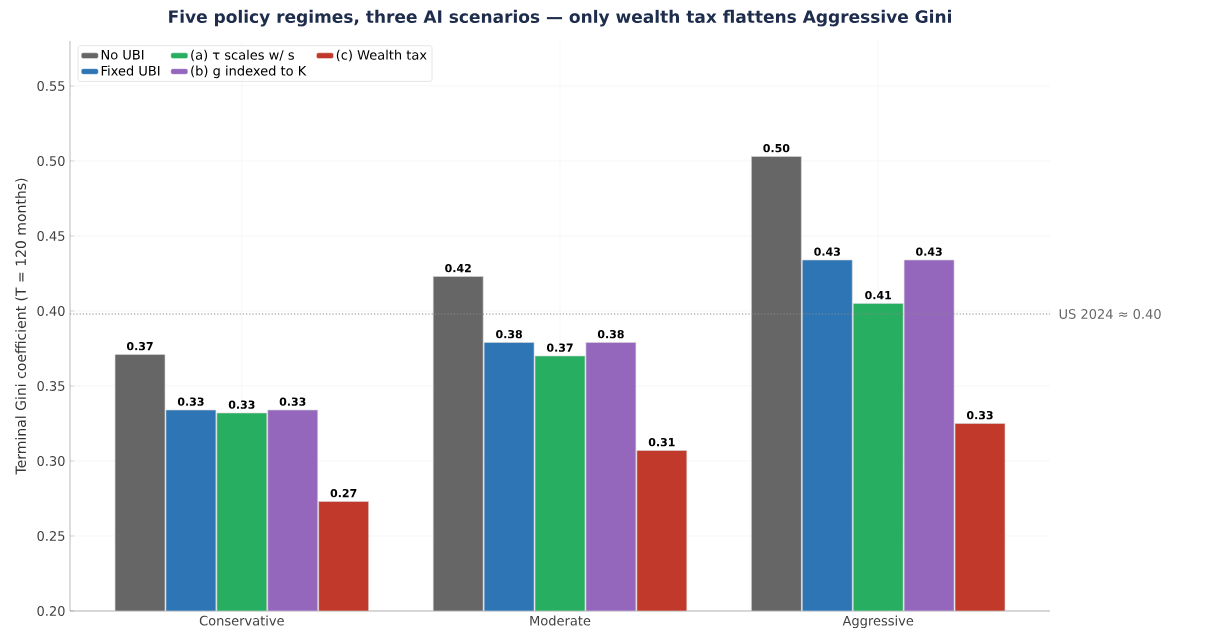 This screenshot has height=636, width=1210. Describe the element at coordinates (878, 295) in the screenshot. I see `data-label: 0.41` at that location.